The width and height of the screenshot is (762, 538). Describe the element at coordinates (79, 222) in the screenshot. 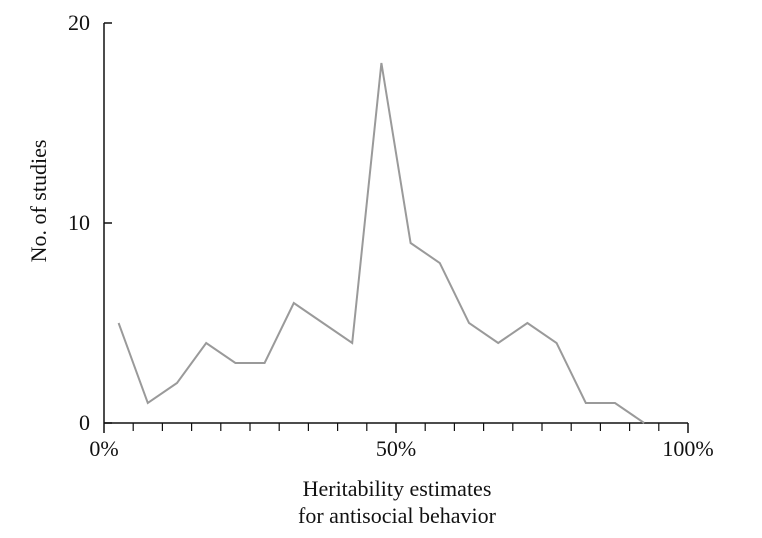

I see `y-tick-label: 10` at that location.